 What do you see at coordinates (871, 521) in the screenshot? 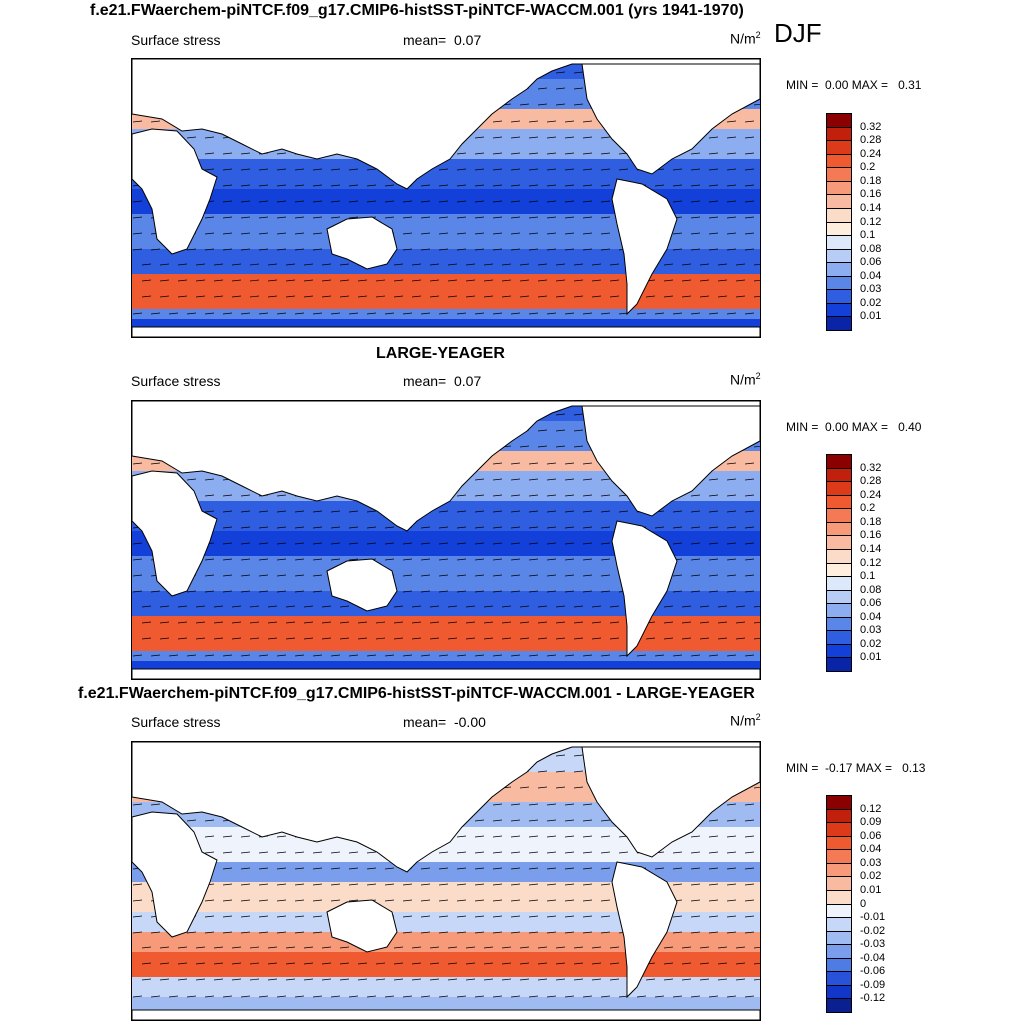
I see `colorbar-label: 0.18` at bounding box center [871, 521].